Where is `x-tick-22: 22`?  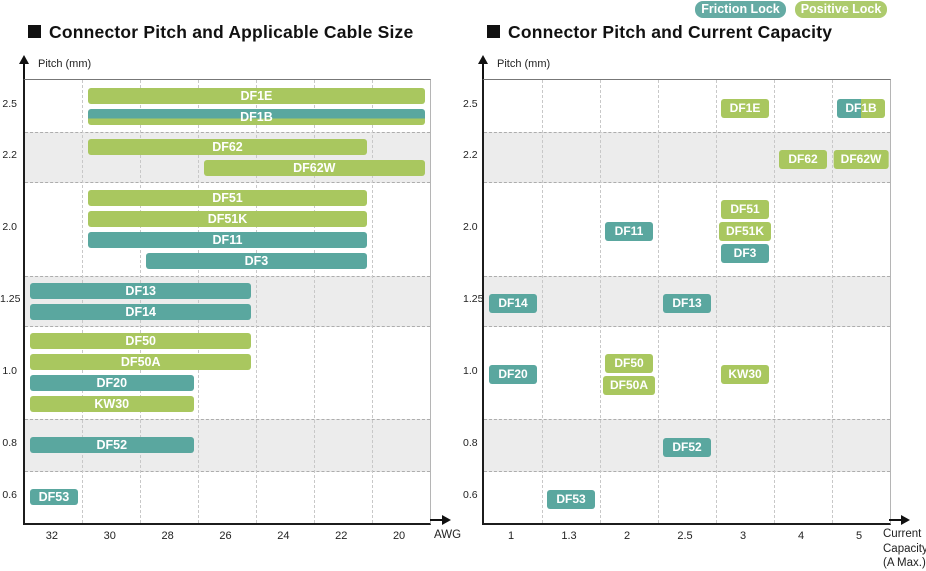
x-tick-22: 22 is located at coordinates (341, 536).